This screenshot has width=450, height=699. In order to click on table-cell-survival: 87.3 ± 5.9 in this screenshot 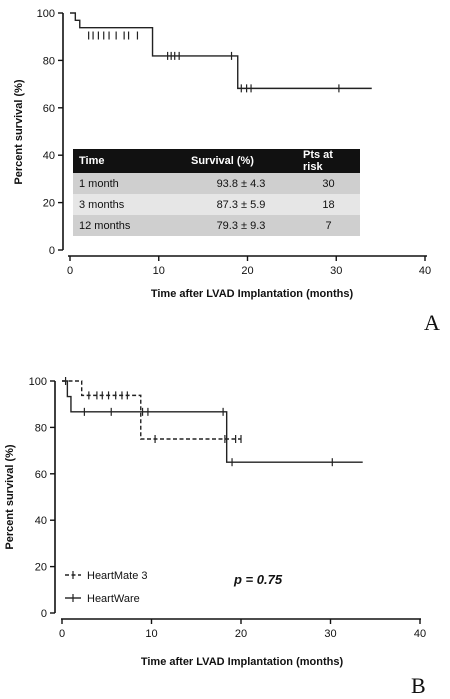, I will do `click(241, 204)`.